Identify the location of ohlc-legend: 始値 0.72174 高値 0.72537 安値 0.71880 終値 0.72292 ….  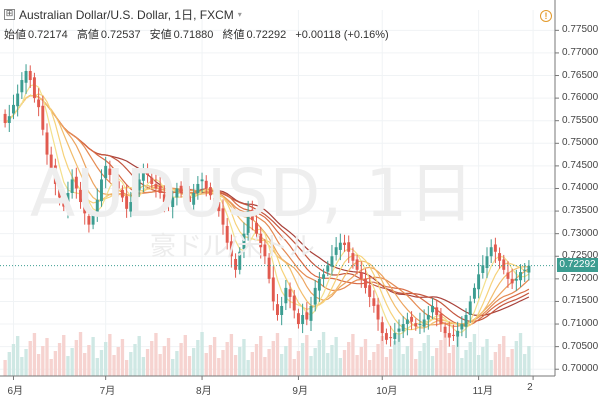
(196, 34).